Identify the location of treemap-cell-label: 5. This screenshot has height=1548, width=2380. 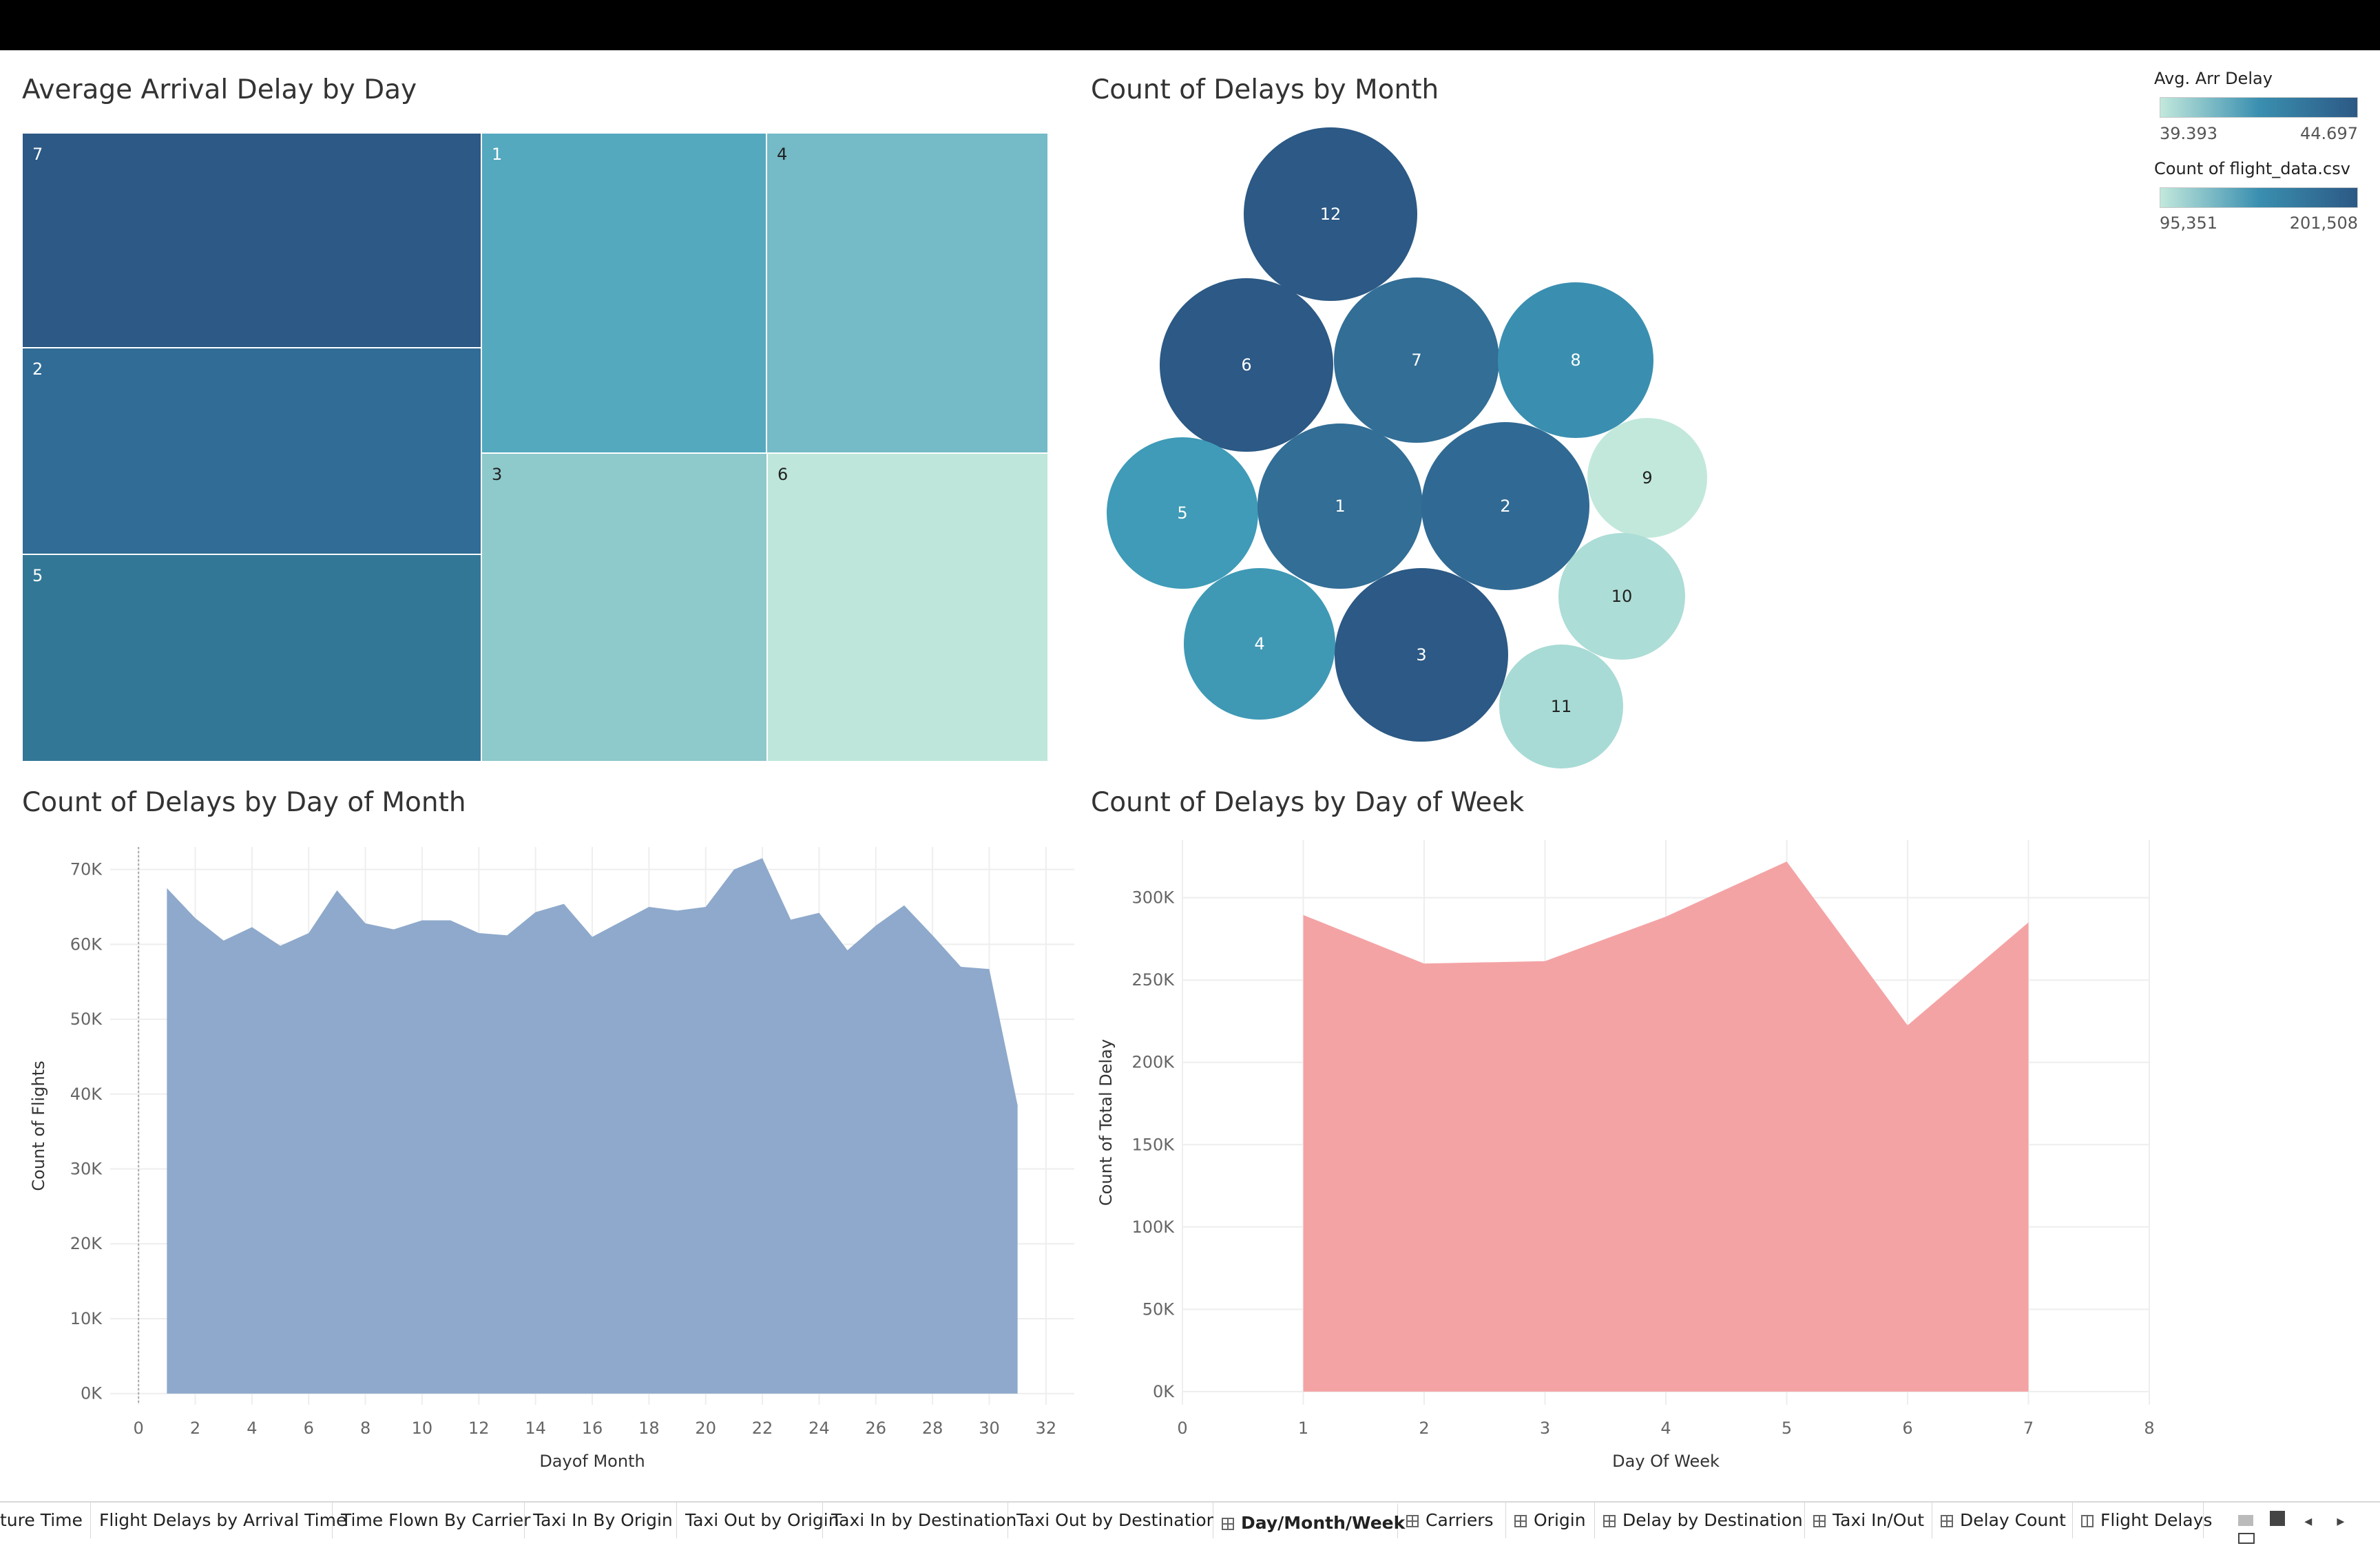
(37, 575).